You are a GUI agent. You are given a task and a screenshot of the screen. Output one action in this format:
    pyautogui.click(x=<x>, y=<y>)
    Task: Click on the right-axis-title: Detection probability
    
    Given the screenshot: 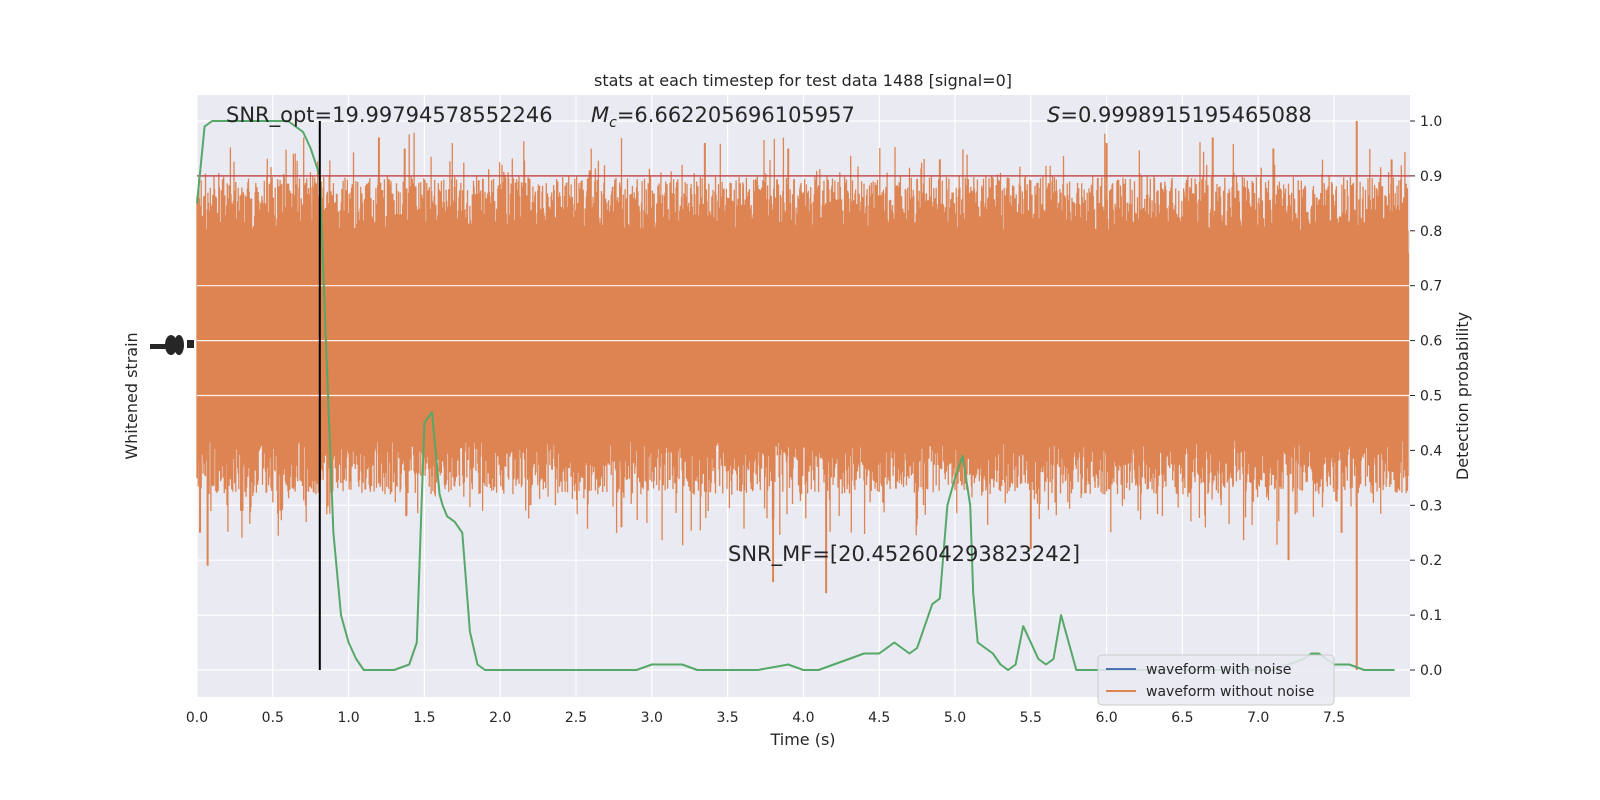 What is the action you would take?
    pyautogui.click(x=1462, y=396)
    